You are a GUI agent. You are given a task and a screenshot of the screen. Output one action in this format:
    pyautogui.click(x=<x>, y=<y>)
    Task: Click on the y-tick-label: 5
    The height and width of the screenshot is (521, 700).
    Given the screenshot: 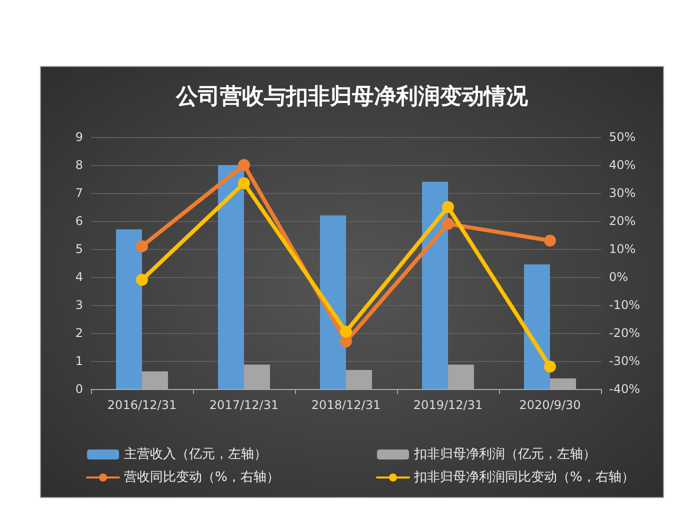 What is the action you would take?
    pyautogui.click(x=79, y=249)
    